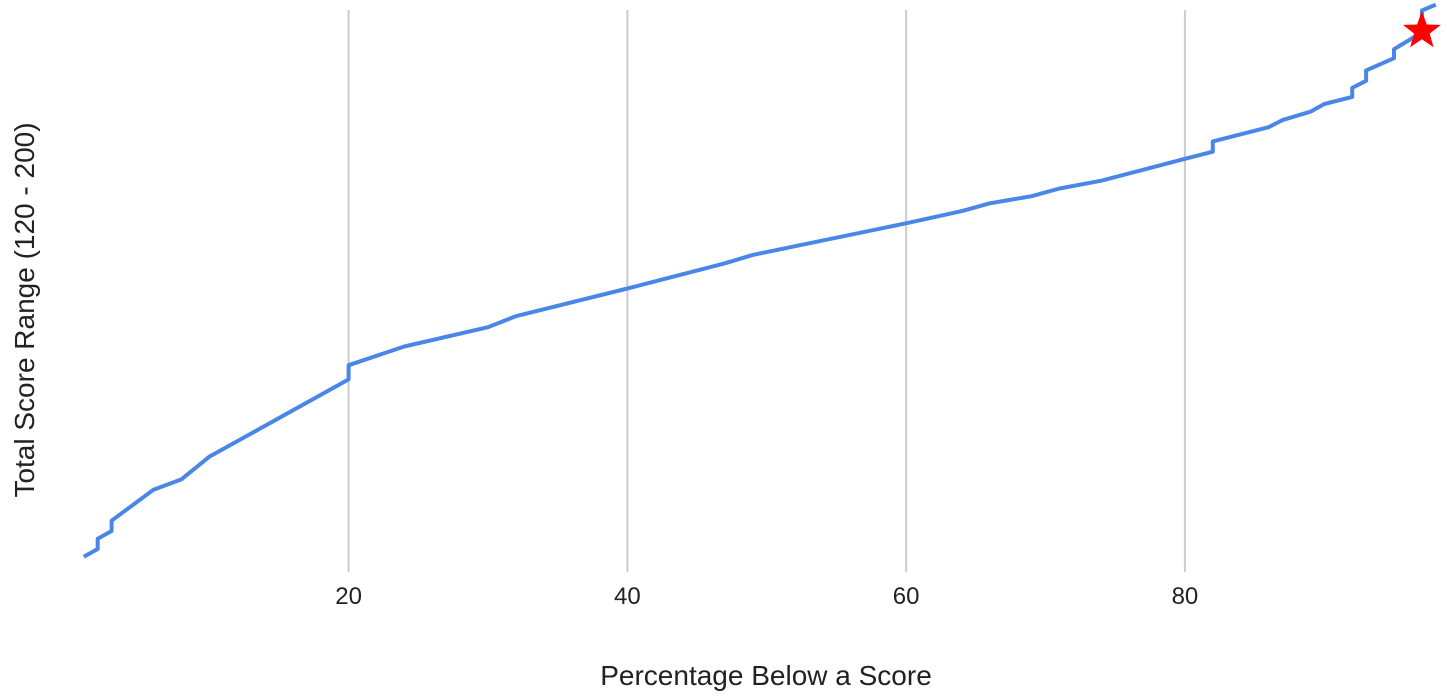 Image resolution: width=1453 pixels, height=698 pixels. What do you see at coordinates (766, 596) in the screenshot?
I see `x-axis-tick-labels: 20 40 60 80` at bounding box center [766, 596].